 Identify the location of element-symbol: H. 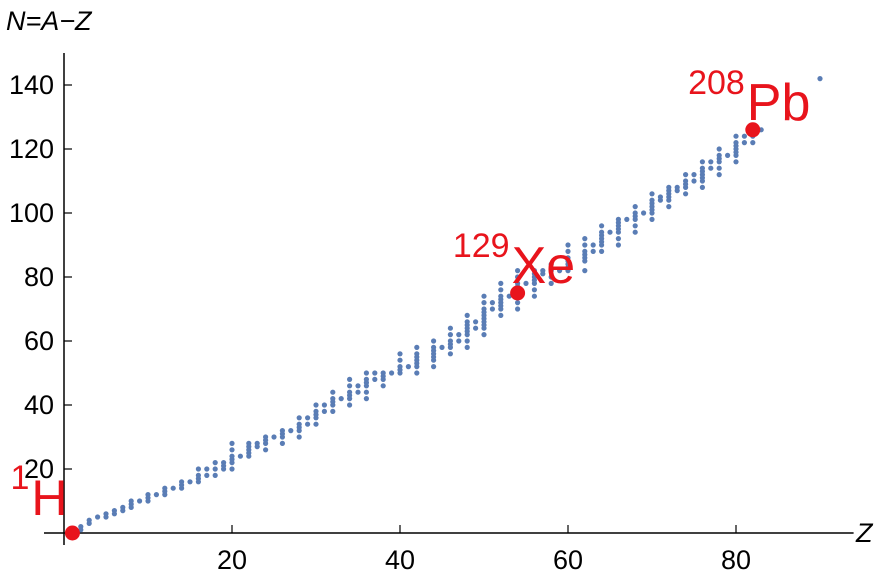
(49, 498).